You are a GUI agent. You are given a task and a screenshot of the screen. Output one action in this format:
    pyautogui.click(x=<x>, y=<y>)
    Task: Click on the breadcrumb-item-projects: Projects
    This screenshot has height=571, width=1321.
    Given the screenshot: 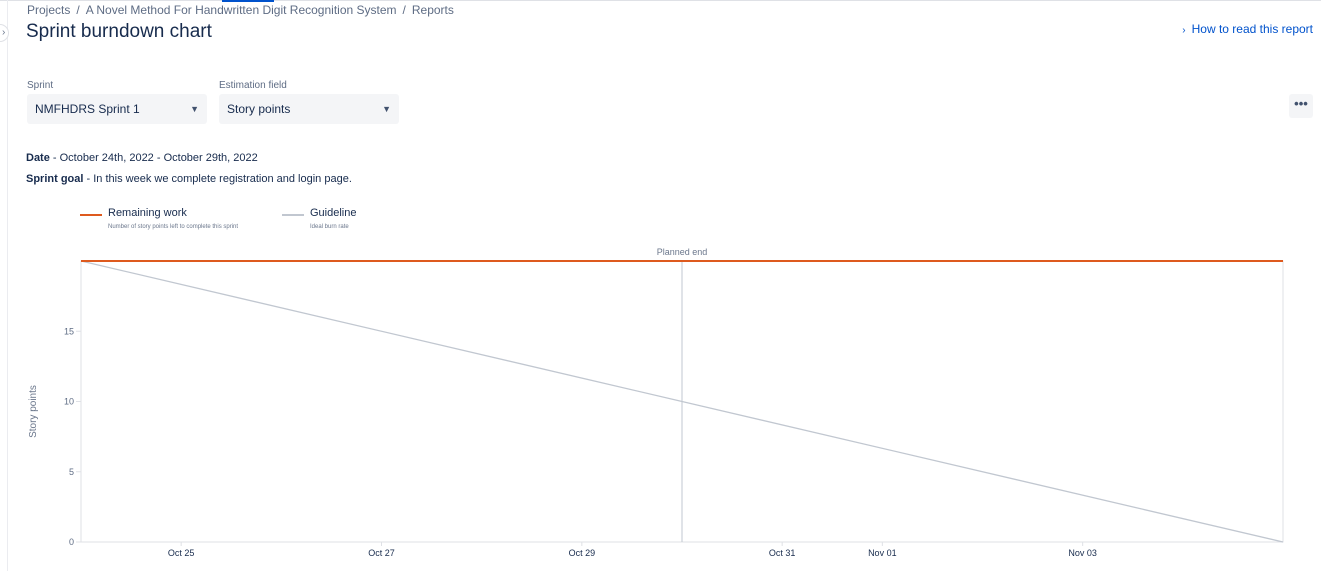 What is the action you would take?
    pyautogui.click(x=49, y=10)
    